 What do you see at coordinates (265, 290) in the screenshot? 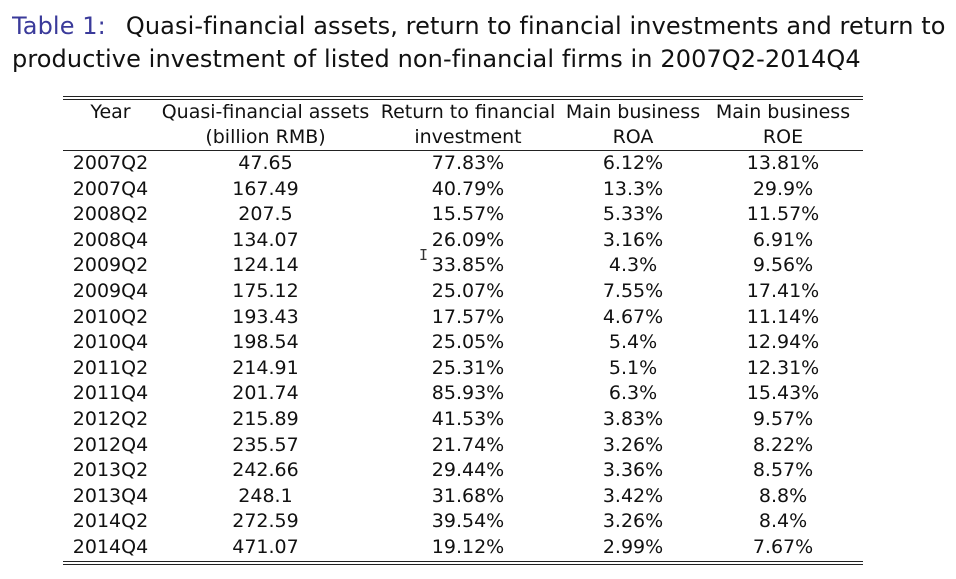
I see `cell-quasi-financial-assets: 175.12` at bounding box center [265, 290].